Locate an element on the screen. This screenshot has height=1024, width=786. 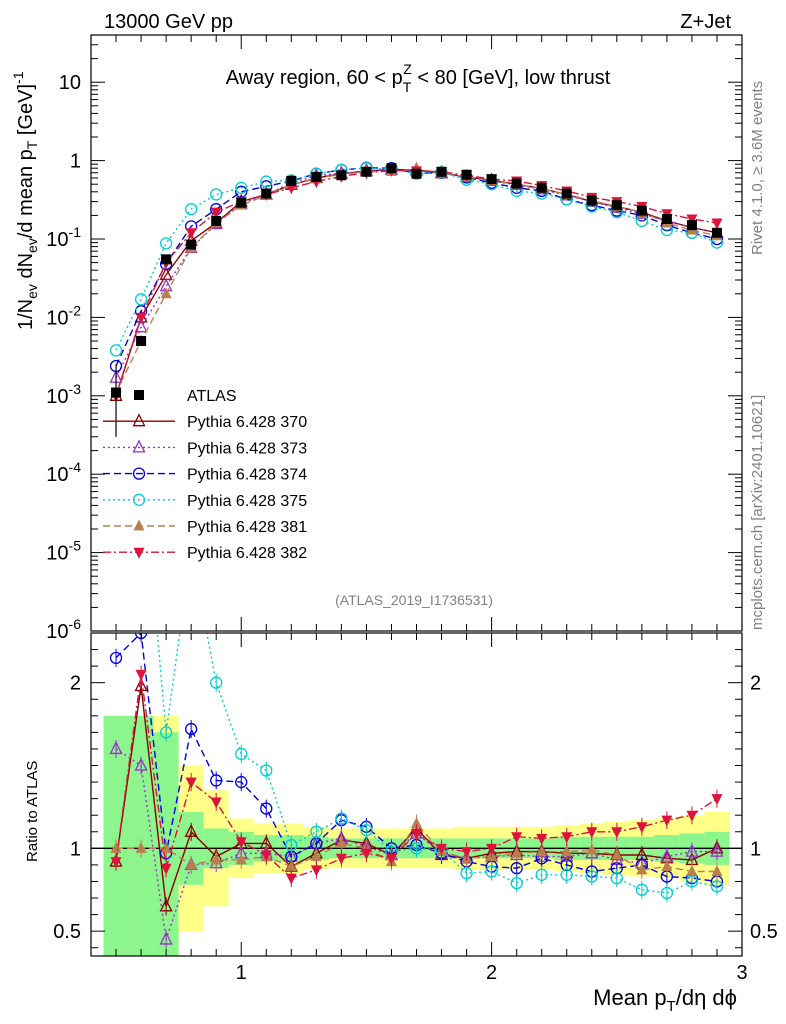
y-tick-label: 10⁻⁴ is located at coordinates (63, 472).